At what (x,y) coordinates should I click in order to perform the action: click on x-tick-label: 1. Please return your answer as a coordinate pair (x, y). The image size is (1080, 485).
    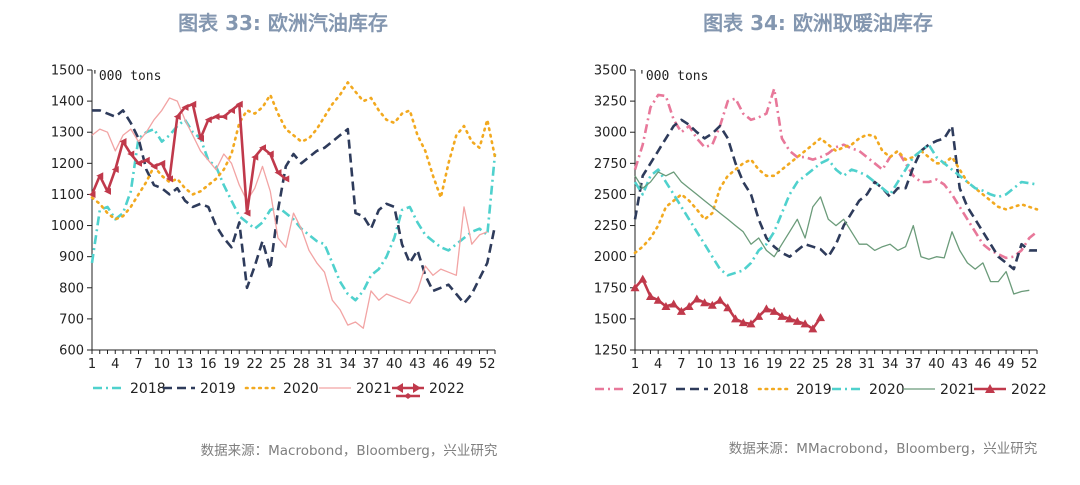
    Looking at the image, I should click on (635, 364).